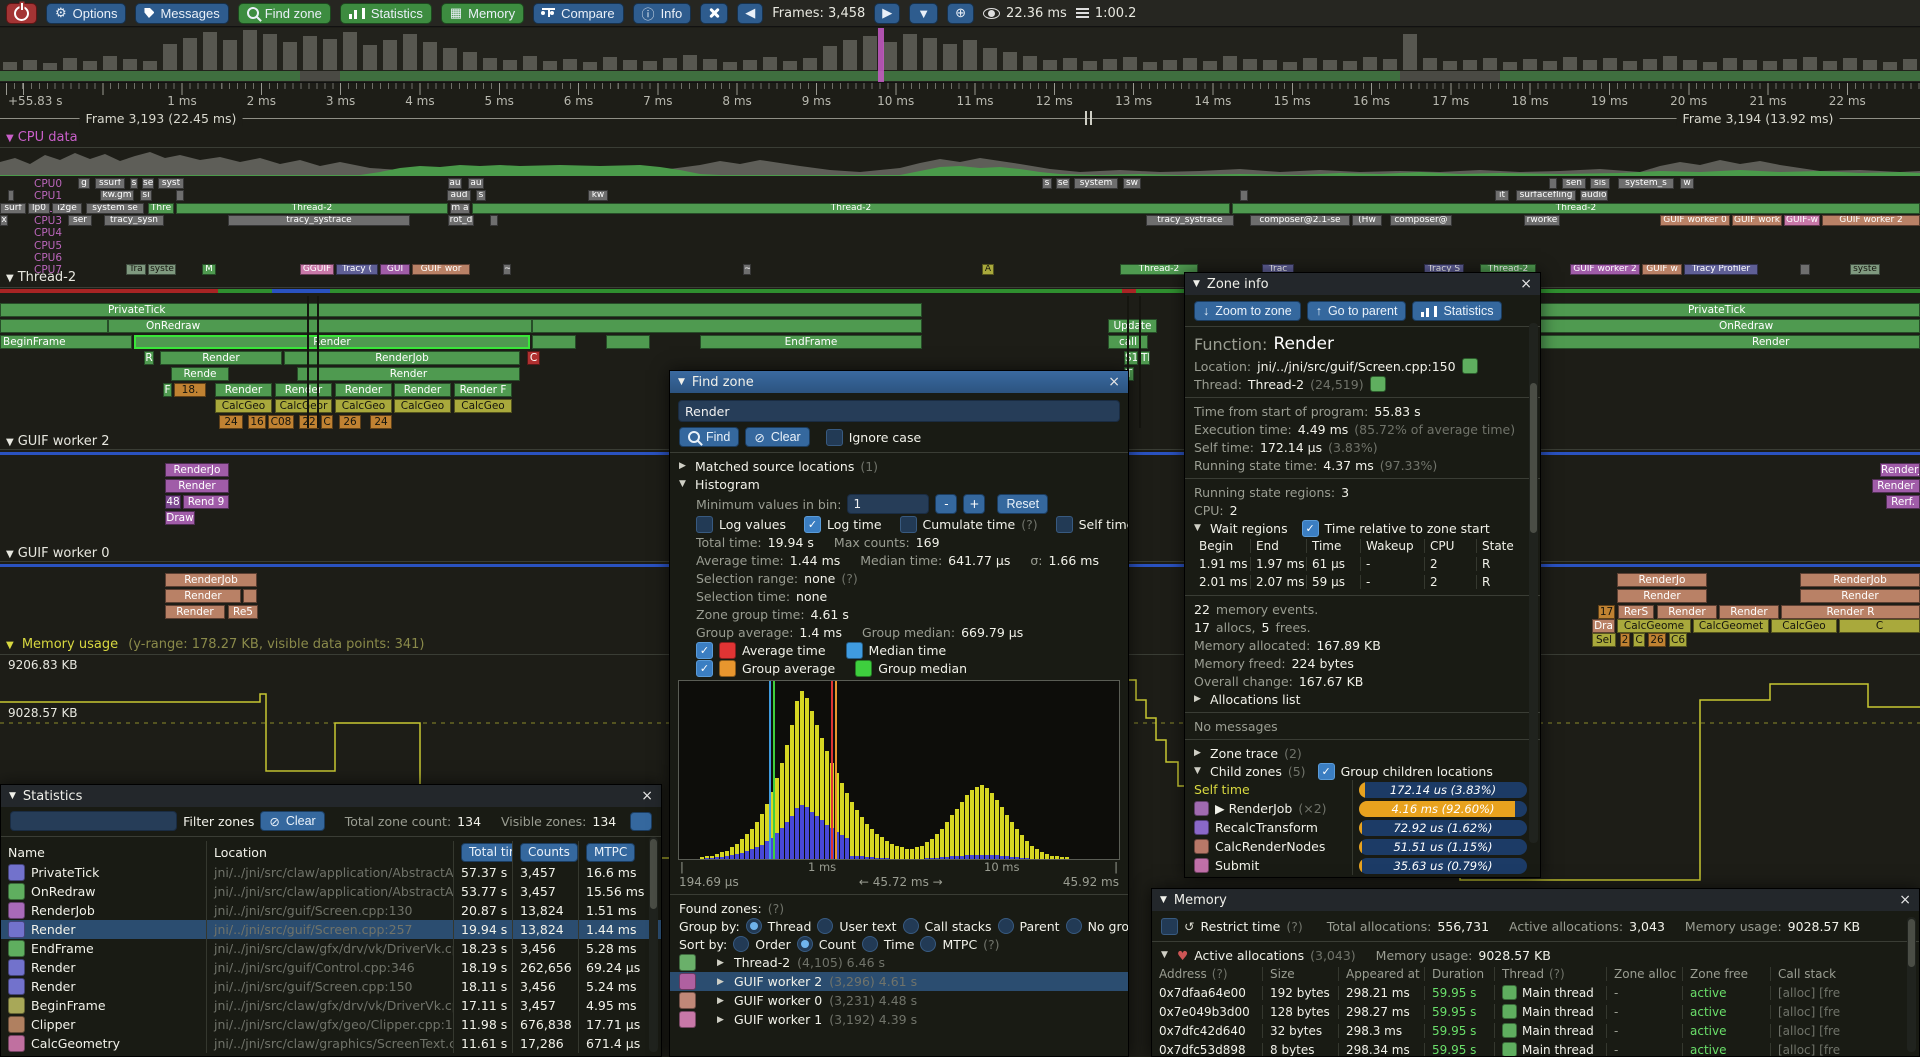 Image resolution: width=1920 pixels, height=1057 pixels. Describe the element at coordinates (1073, 926) in the screenshot. I see `group-by-radio-no-grouping` at that location.